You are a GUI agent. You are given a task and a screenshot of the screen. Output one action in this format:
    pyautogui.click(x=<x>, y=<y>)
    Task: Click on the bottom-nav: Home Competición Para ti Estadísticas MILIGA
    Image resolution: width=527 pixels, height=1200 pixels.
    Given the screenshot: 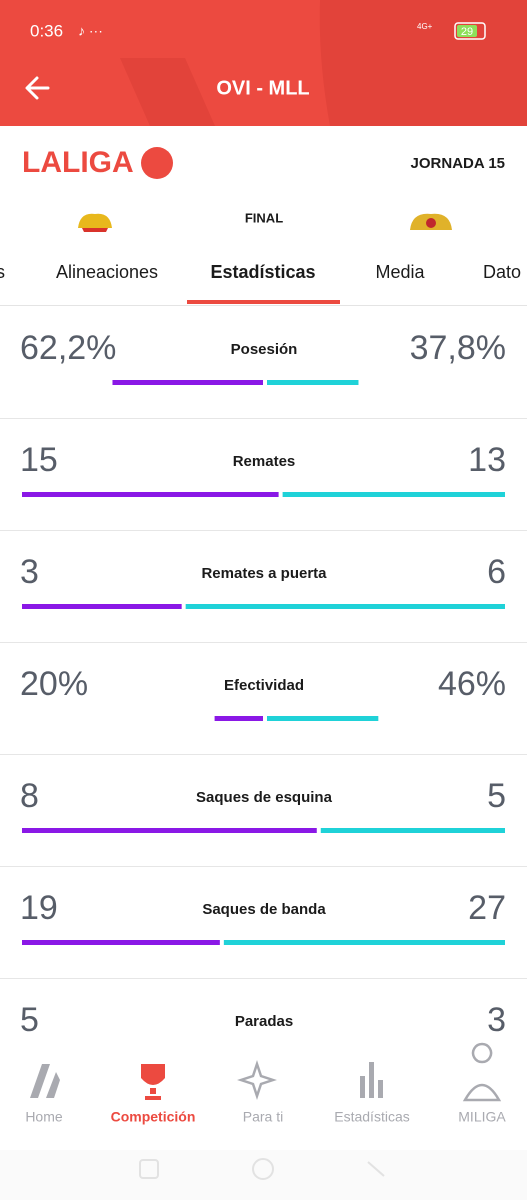 What is the action you would take?
    pyautogui.click(x=265, y=1083)
    